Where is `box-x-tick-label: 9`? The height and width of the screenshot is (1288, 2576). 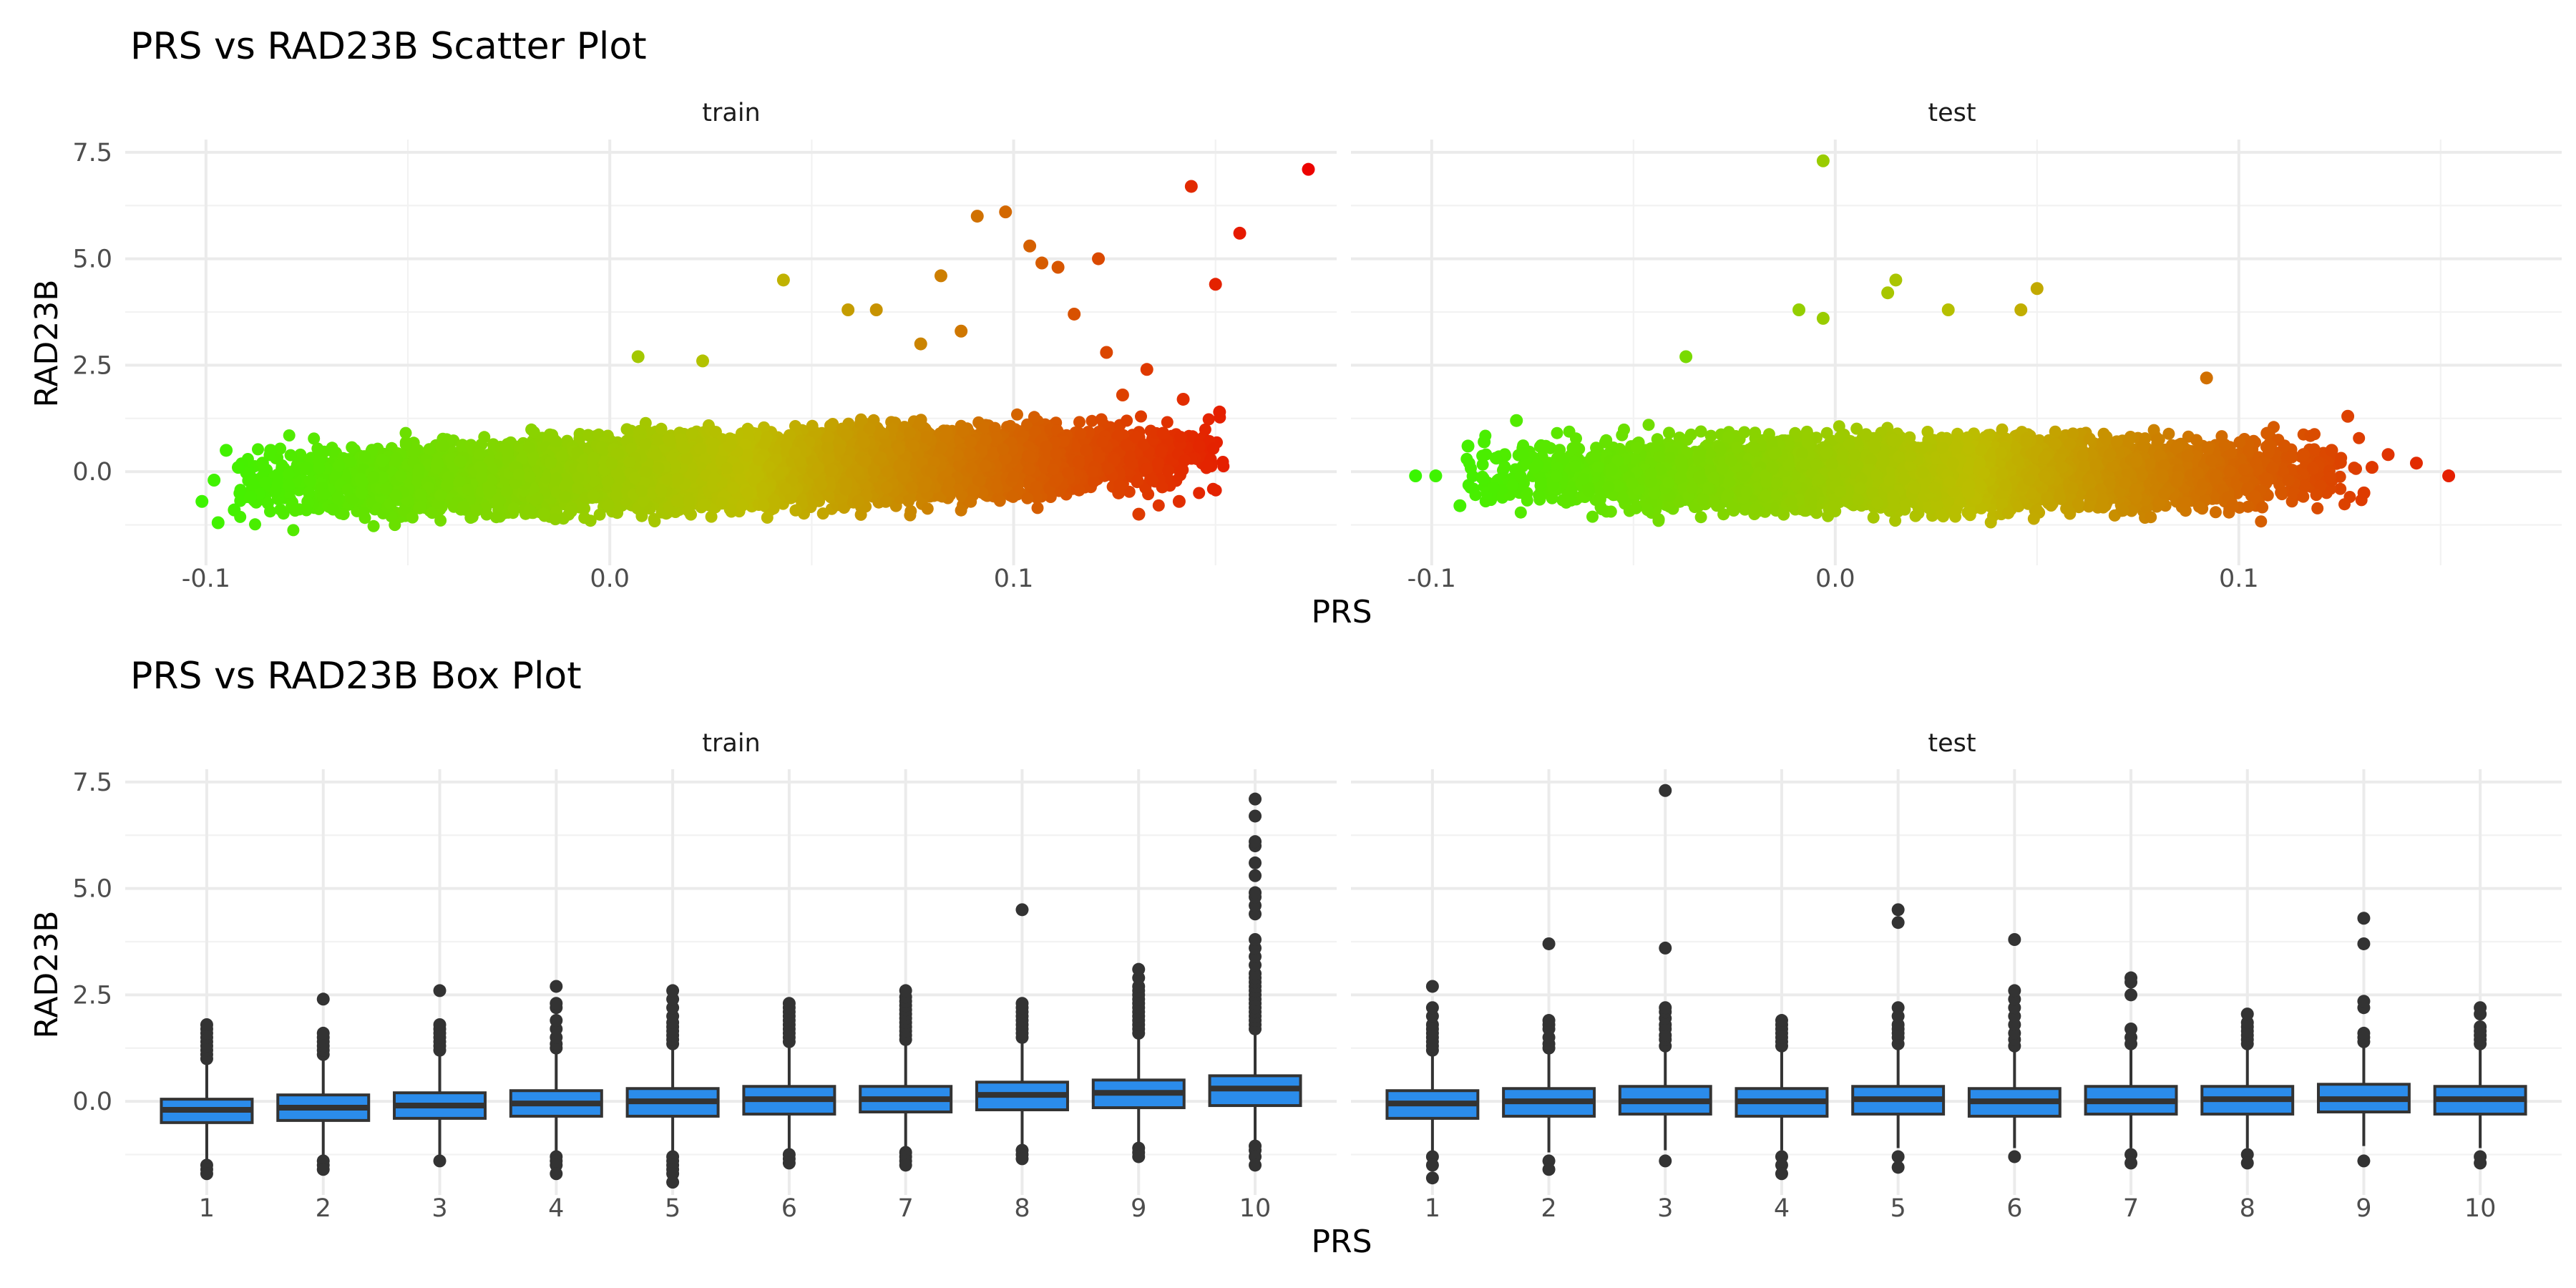 box-x-tick-label: 9 is located at coordinates (1138, 1208).